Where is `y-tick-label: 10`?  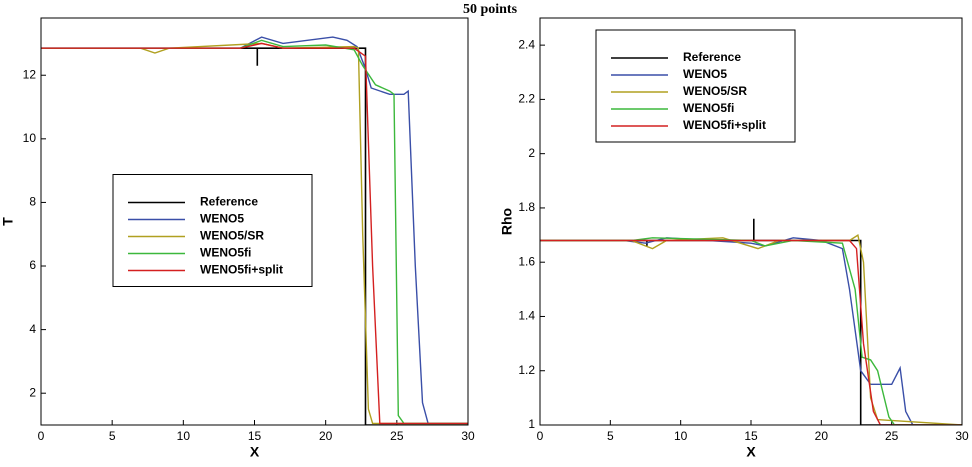
y-tick-label: 10 is located at coordinates (30, 138).